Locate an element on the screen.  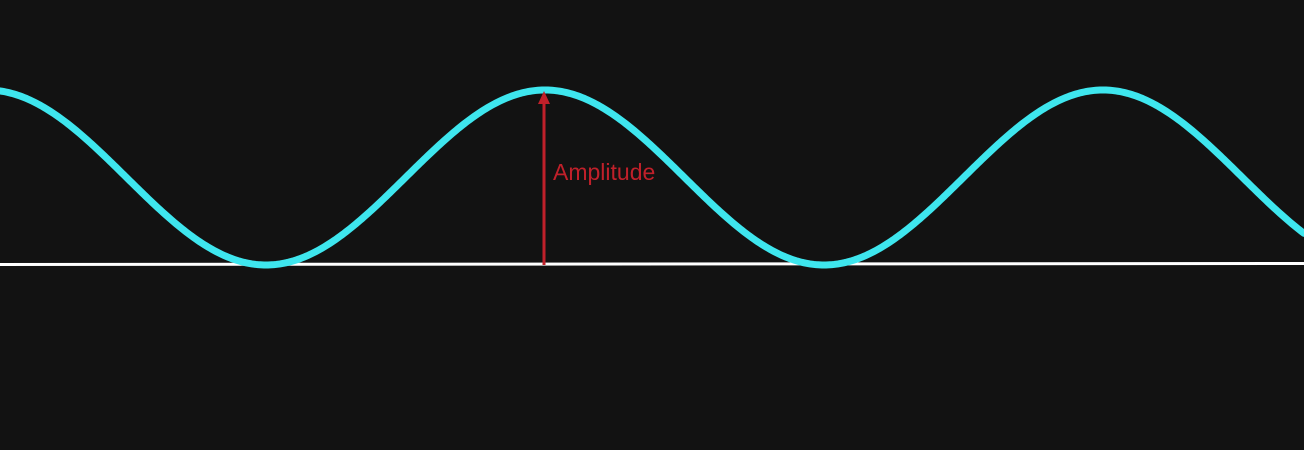
amplitude-label: Amplitude is located at coordinates (604, 172).